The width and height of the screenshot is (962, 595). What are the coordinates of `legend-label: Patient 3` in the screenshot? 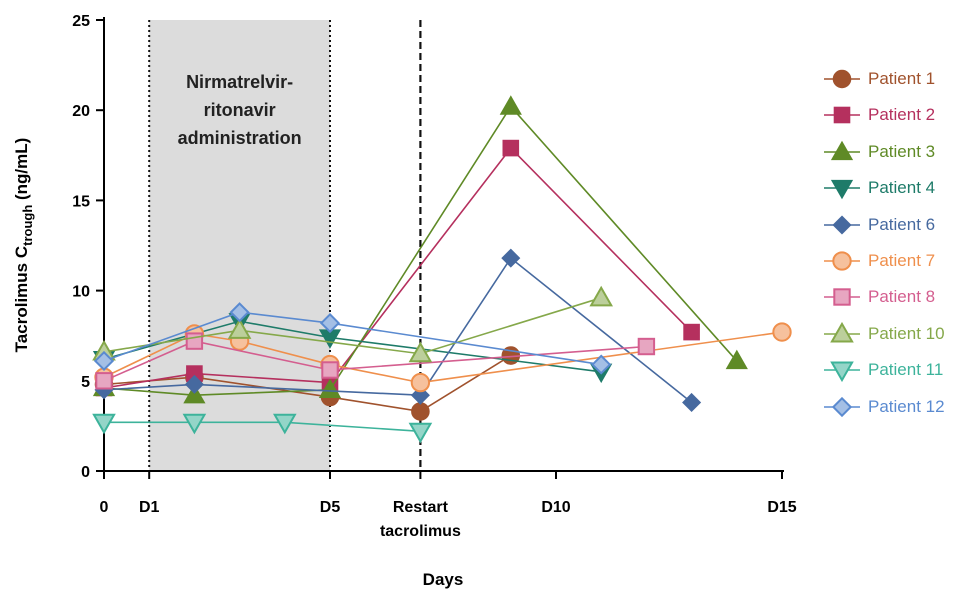 It's located at (902, 151).